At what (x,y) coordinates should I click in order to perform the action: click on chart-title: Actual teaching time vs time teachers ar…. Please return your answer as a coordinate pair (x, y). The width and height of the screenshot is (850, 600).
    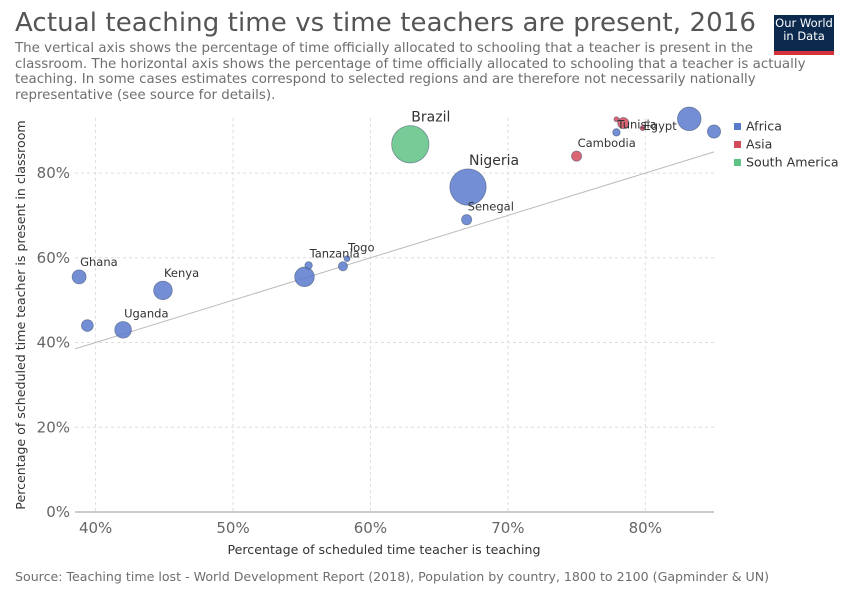
    Looking at the image, I should click on (386, 23).